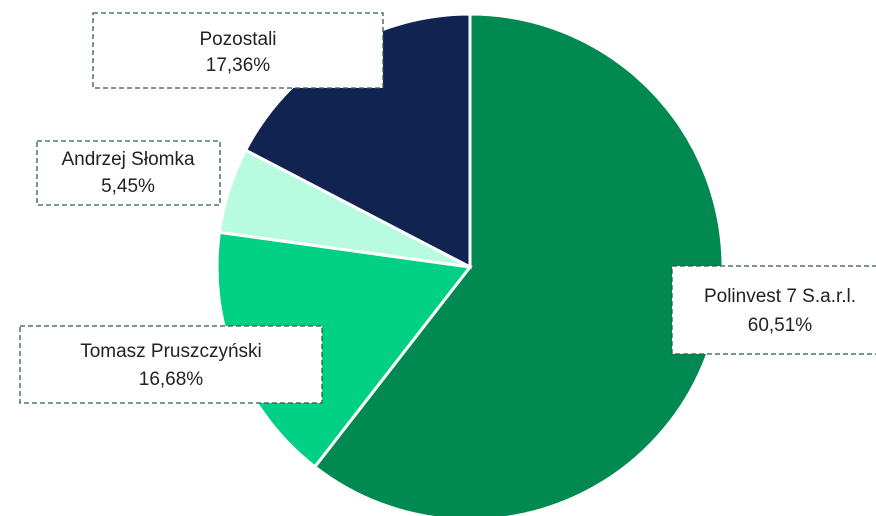  Describe the element at coordinates (780, 325) in the screenshot. I see `value-label: 60,51%` at that location.